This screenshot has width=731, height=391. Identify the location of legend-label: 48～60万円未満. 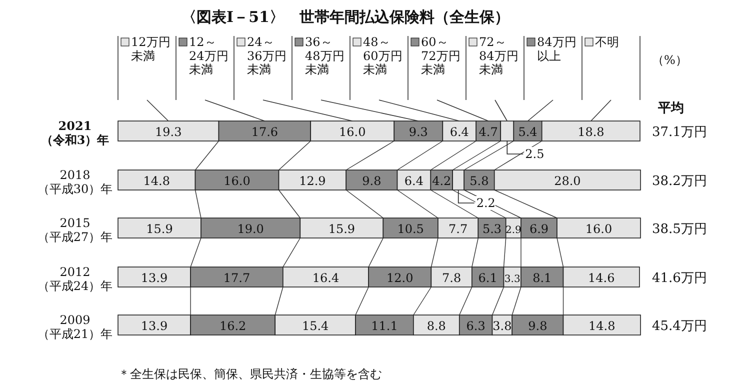
(382, 56).